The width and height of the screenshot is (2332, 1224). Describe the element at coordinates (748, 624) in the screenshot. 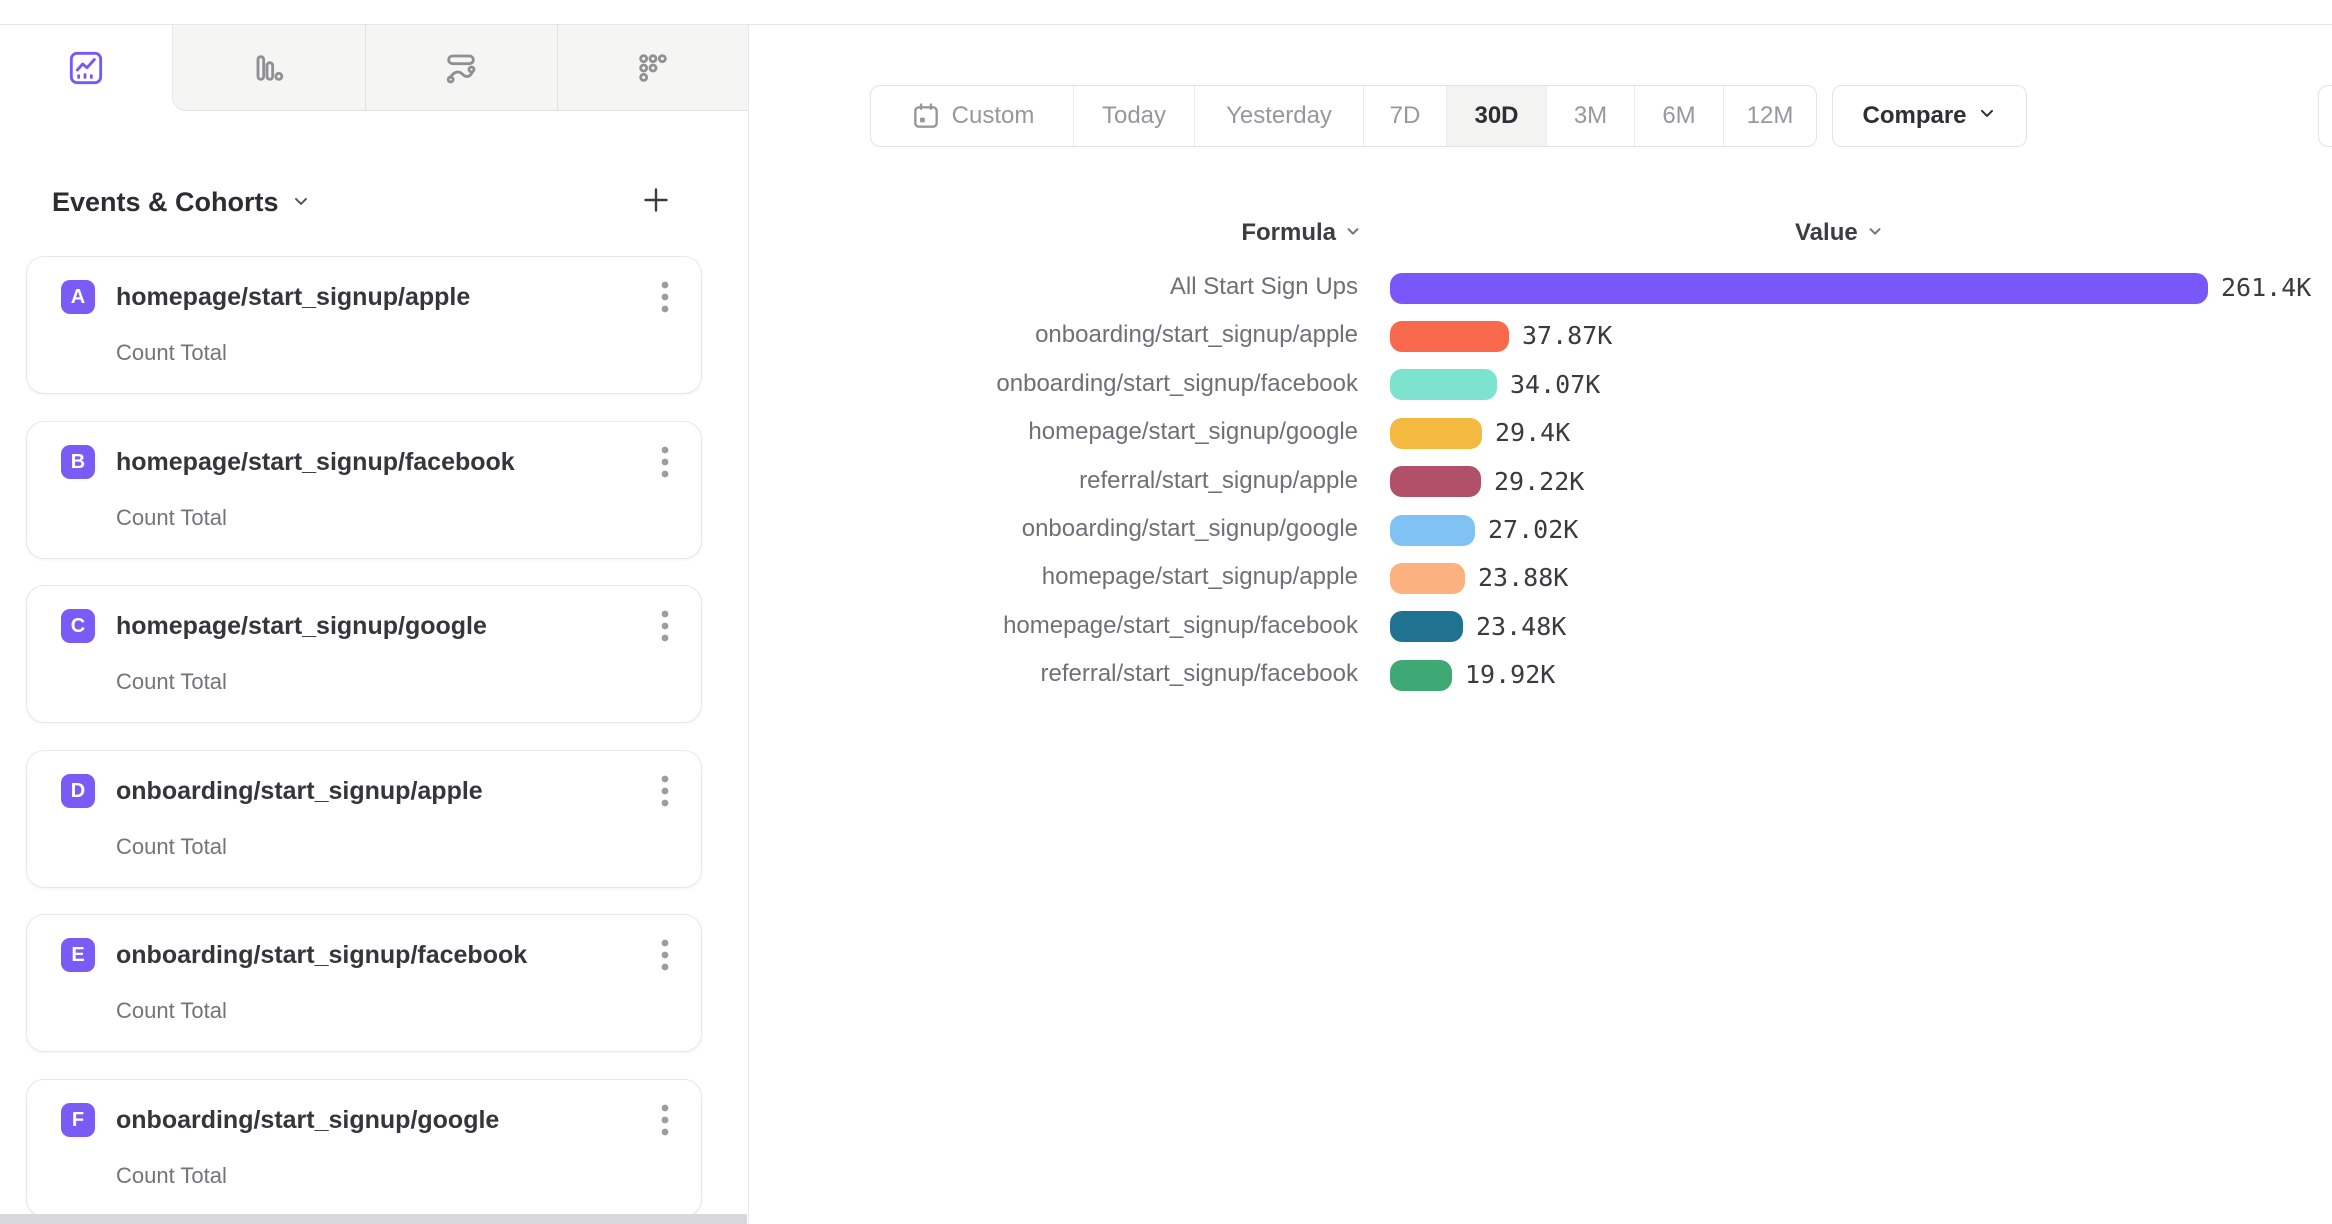

I see `sidebar-divider` at that location.